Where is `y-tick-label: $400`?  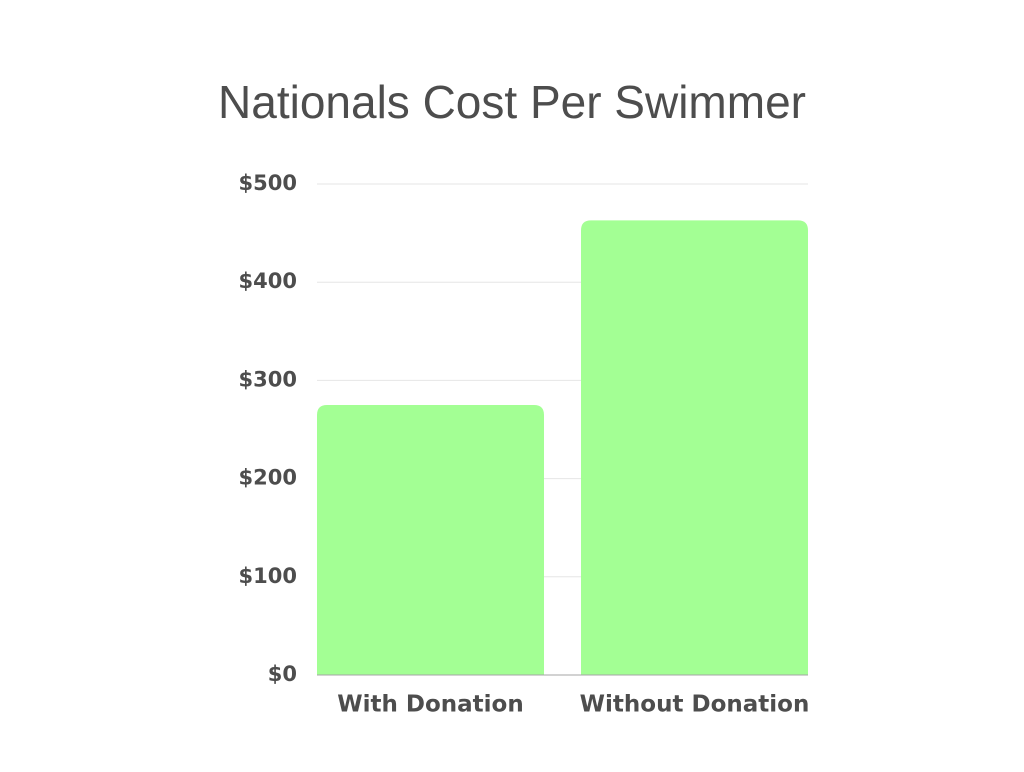 y-tick-label: $400 is located at coordinates (268, 281).